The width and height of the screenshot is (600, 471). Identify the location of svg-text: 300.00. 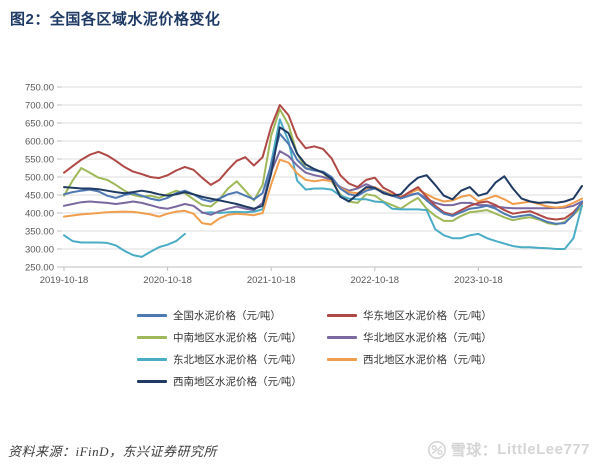
(39, 250).